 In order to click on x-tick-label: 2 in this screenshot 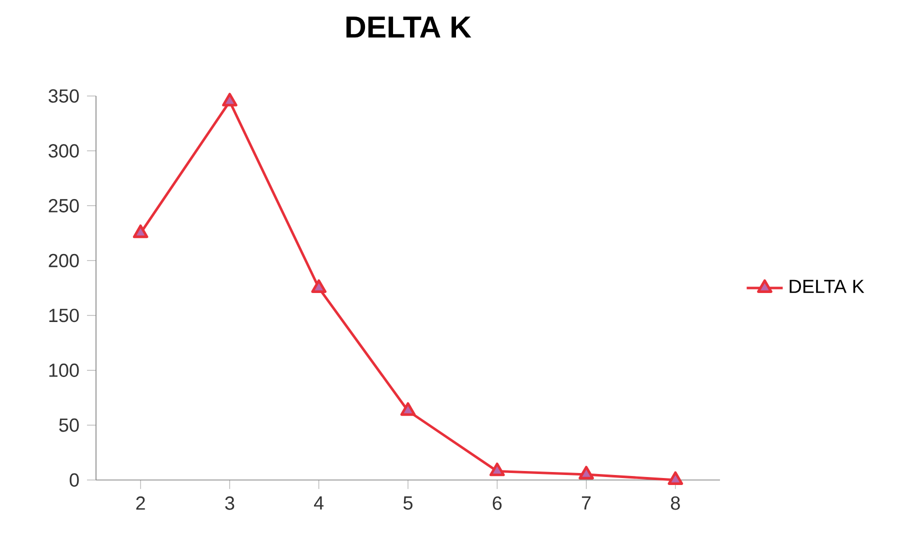, I will do `click(140, 503)`.